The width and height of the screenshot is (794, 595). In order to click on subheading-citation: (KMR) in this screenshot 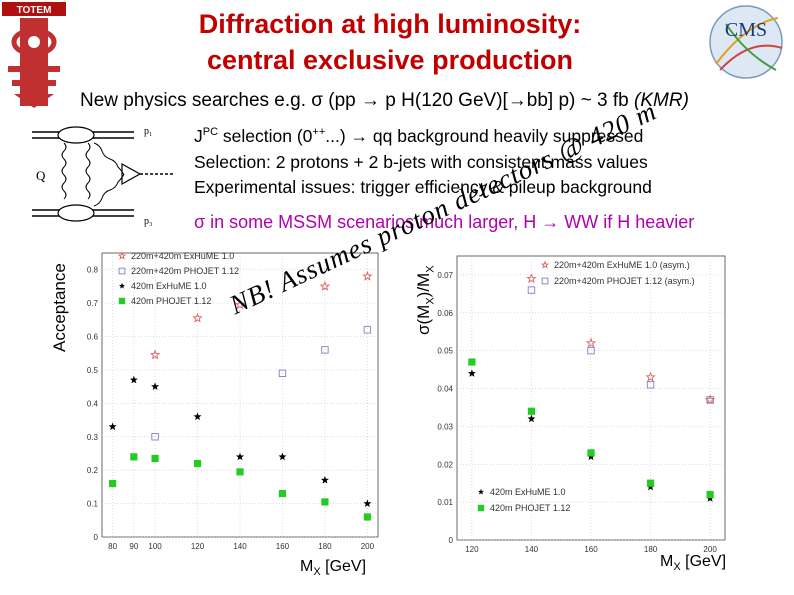, I will do `click(661, 100)`.